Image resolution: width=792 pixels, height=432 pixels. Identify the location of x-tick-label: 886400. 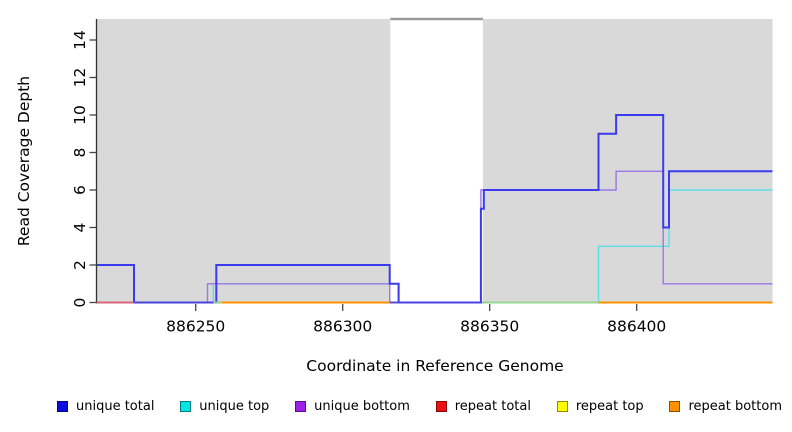
(636, 327).